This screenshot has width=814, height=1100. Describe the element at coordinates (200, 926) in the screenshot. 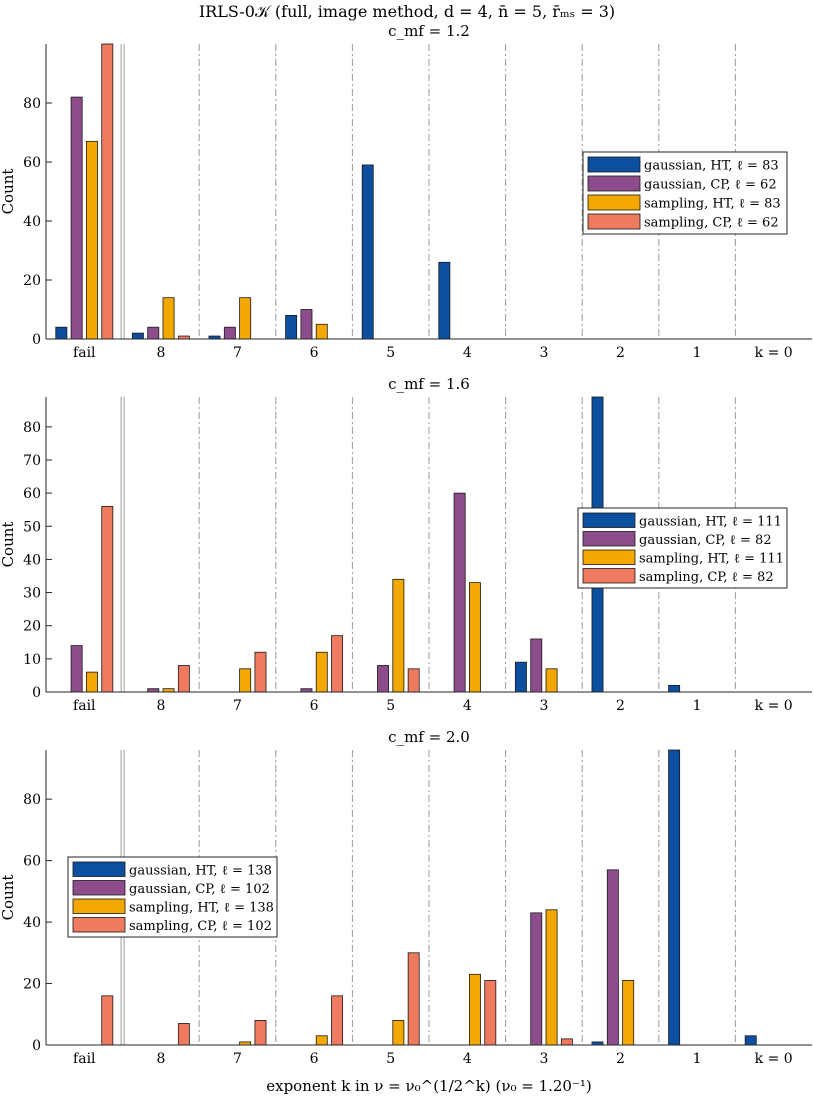

I see `legend-entry: sampling, CP, ℓ = 102` at that location.